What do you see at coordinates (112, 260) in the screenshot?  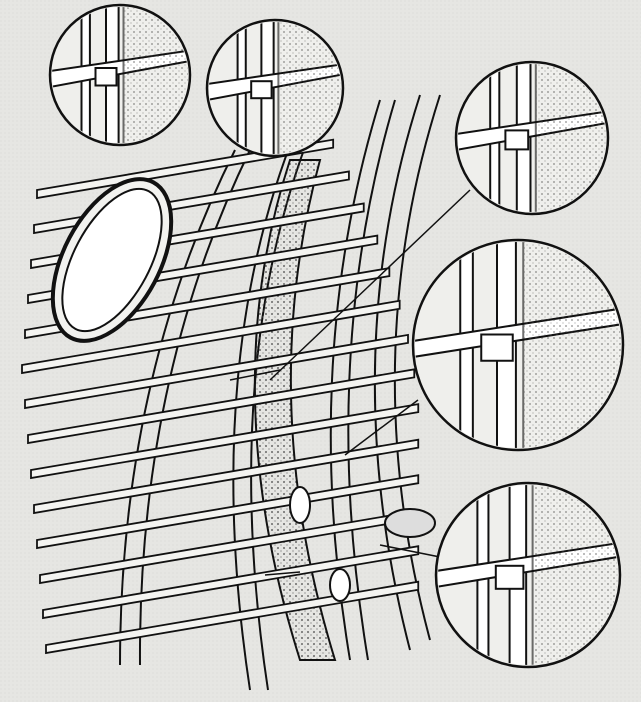 I see `window` at bounding box center [112, 260].